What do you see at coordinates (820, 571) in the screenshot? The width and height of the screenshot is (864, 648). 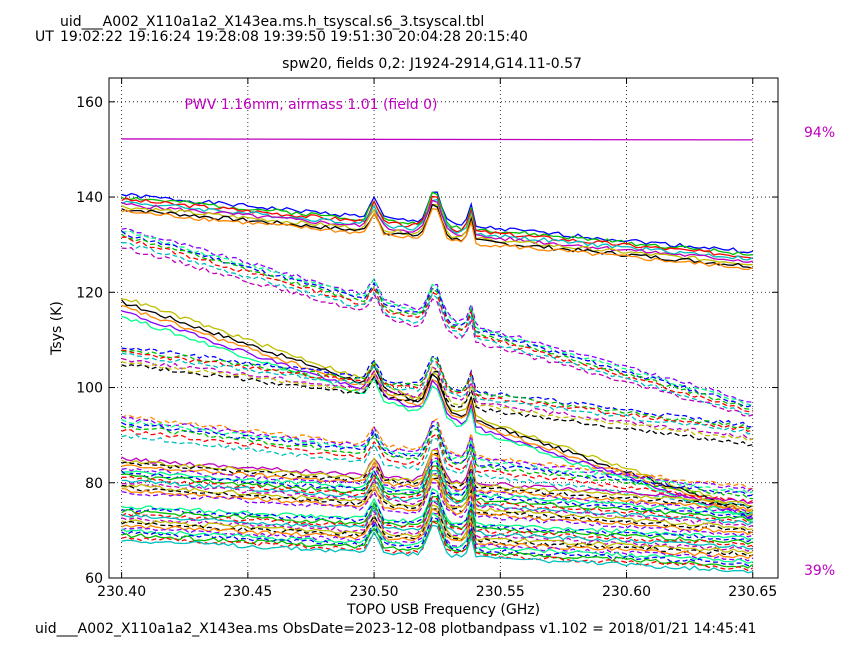 I see `atm-bottom-percent: 39%` at bounding box center [820, 571].